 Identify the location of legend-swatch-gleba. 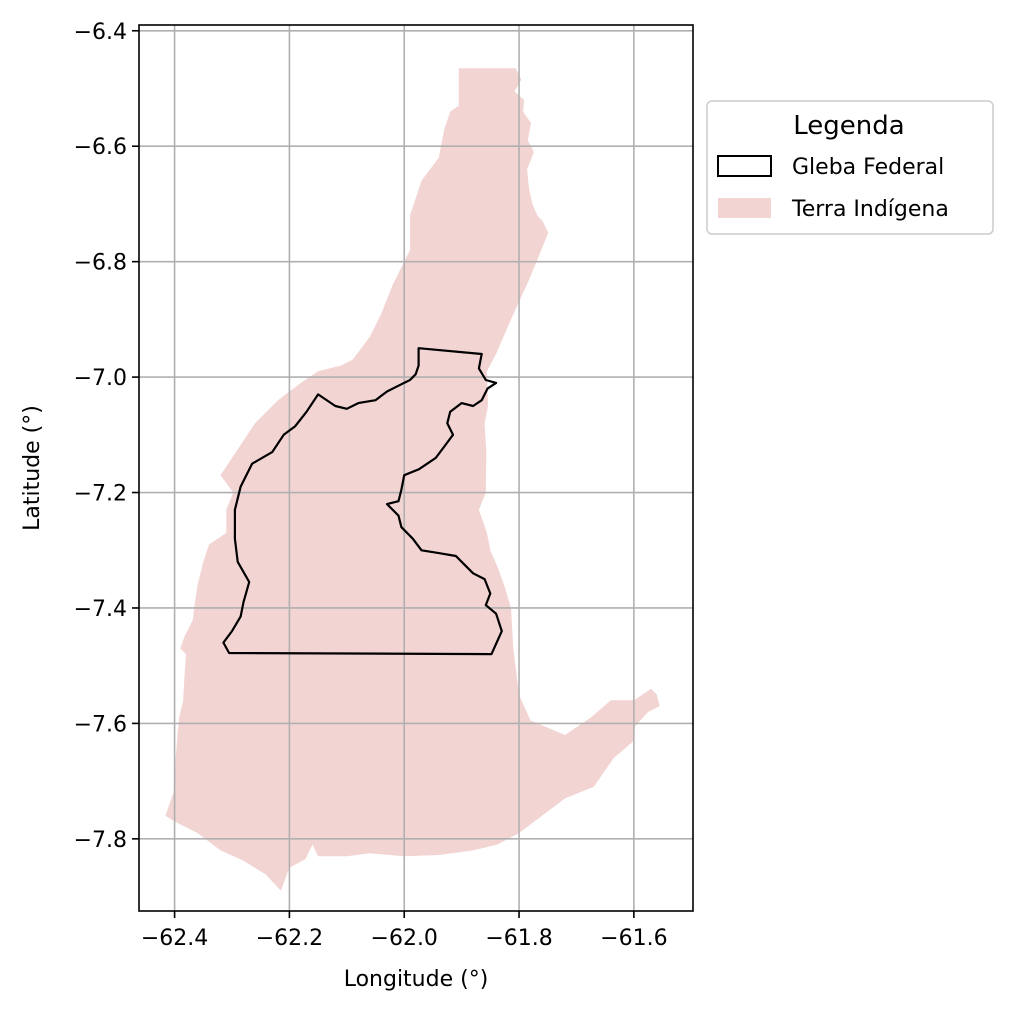
(744, 166).